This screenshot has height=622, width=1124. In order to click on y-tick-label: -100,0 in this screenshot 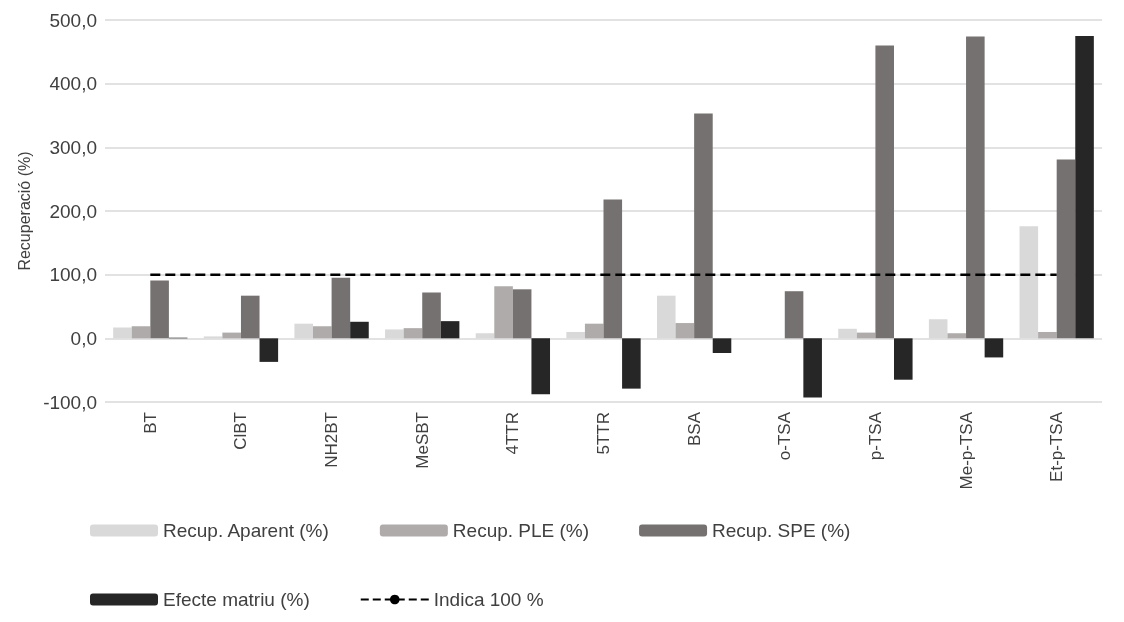, I will do `click(70, 402)`.